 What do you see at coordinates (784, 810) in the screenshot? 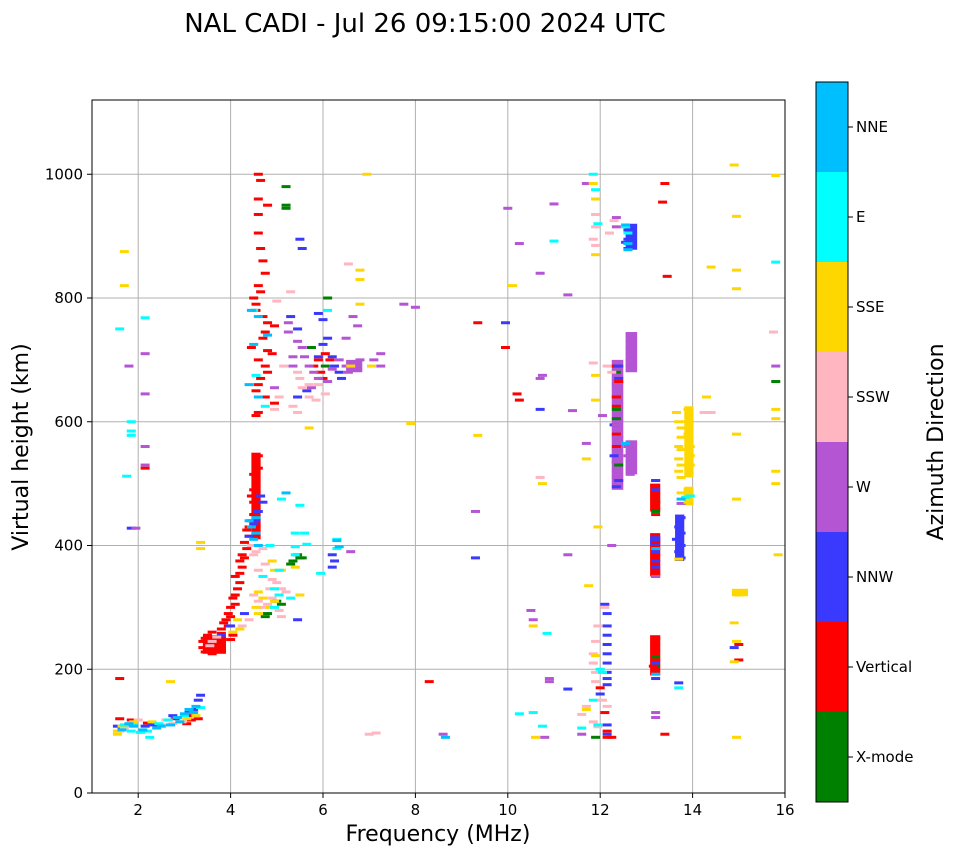
I see `x-tick-label: 16` at bounding box center [784, 810].